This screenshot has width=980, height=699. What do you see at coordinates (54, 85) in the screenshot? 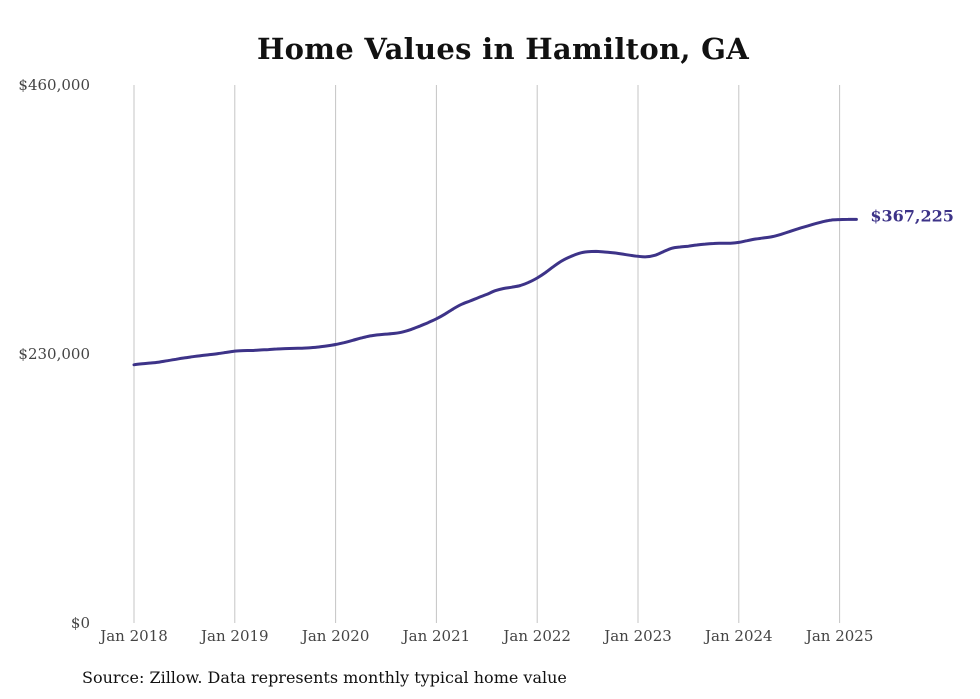
I see `y-tick-label: $460,000` at bounding box center [54, 85].